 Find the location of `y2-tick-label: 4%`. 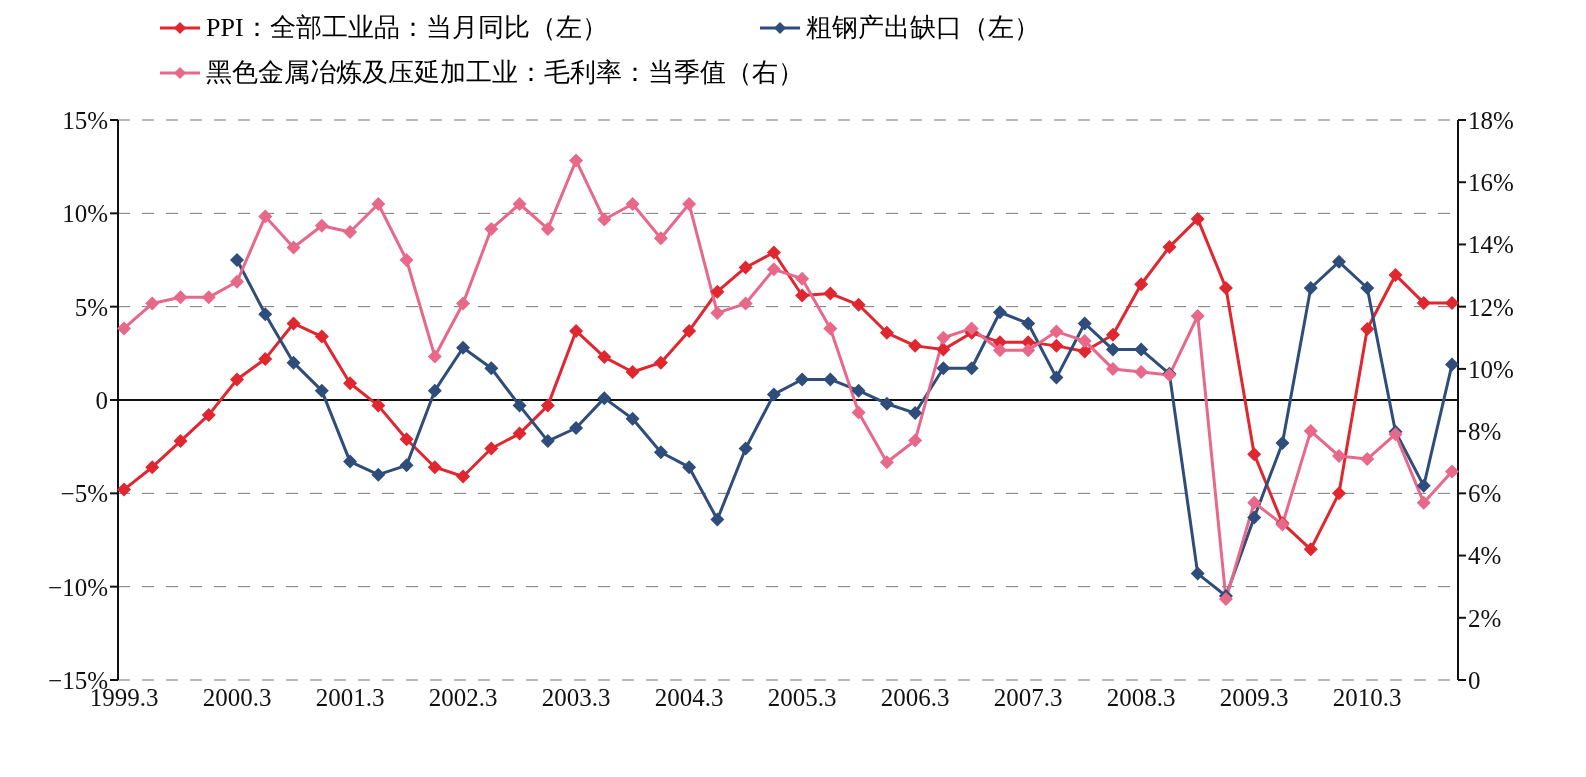

y2-tick-label: 4% is located at coordinates (1485, 556).